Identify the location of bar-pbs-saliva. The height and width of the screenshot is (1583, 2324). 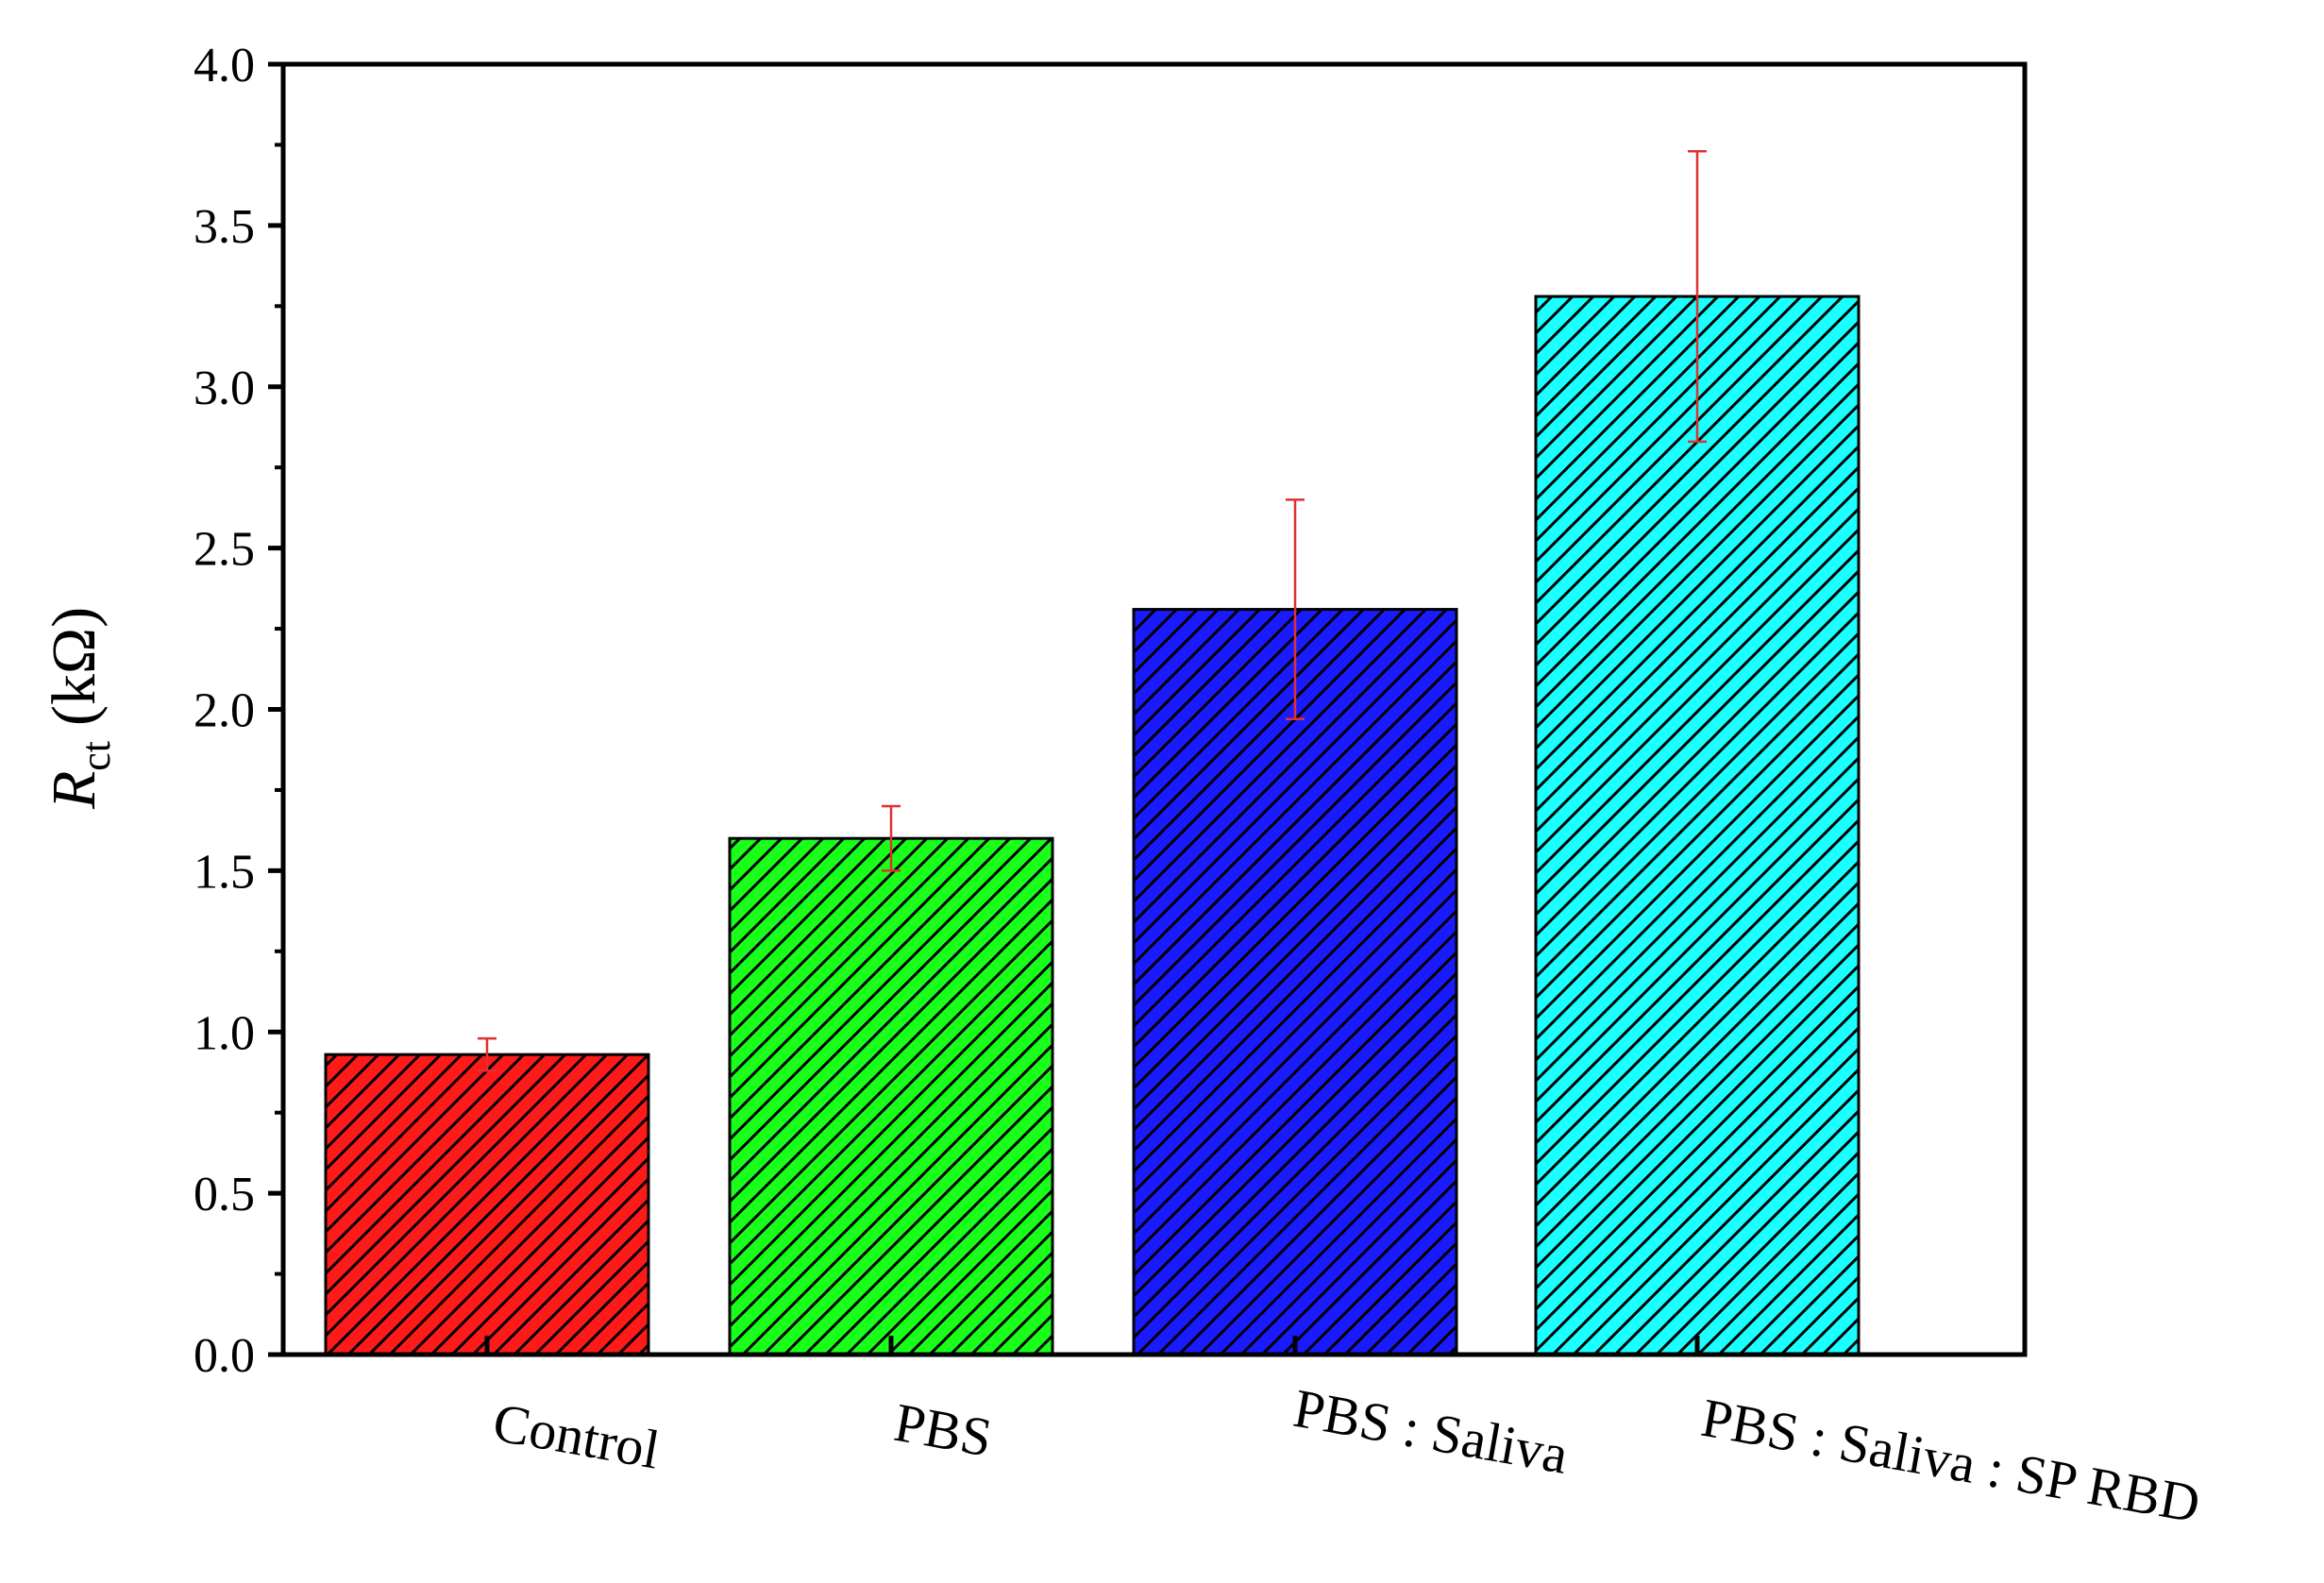
(1295, 982).